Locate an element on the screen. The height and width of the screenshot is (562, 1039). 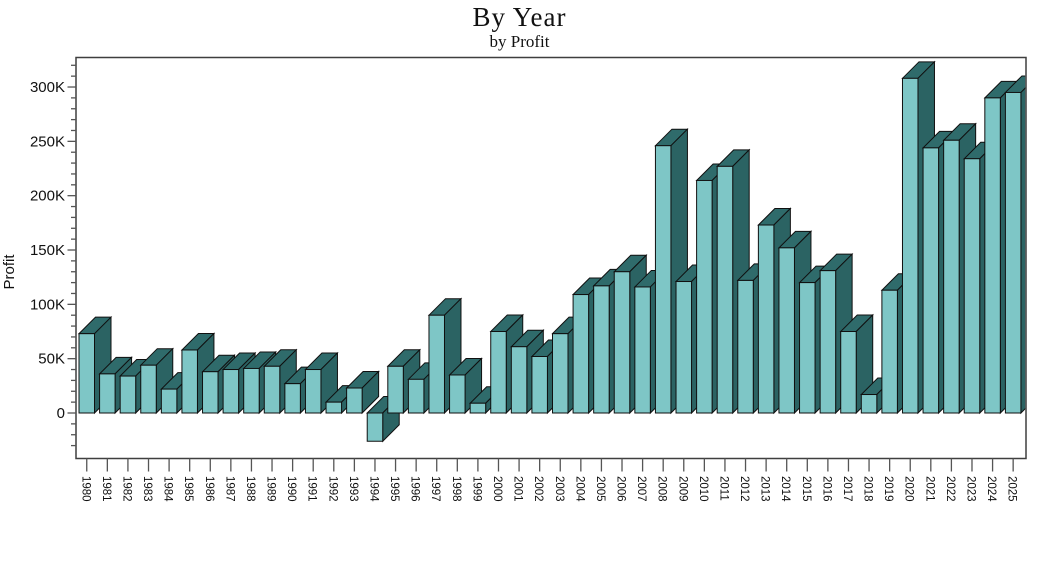
x-tick-label-1985: 1985 is located at coordinates (188, 489).